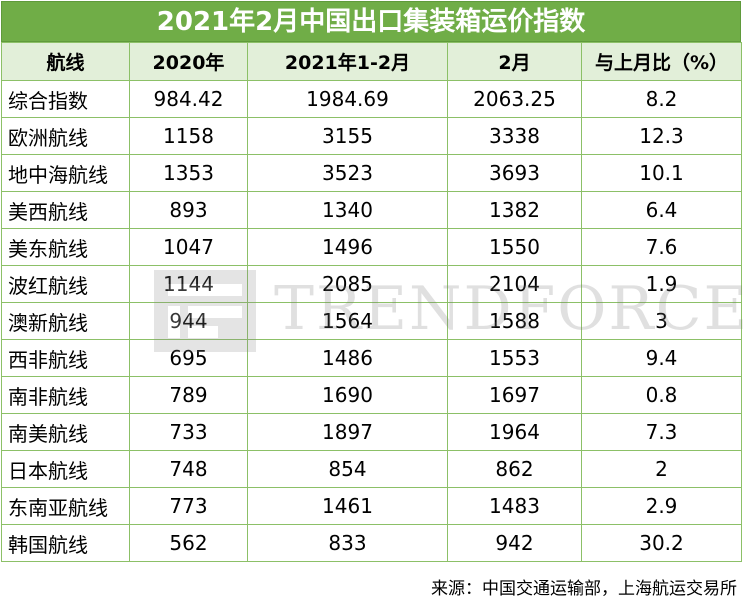  I want to click on header-route: 航线, so click(65, 61).